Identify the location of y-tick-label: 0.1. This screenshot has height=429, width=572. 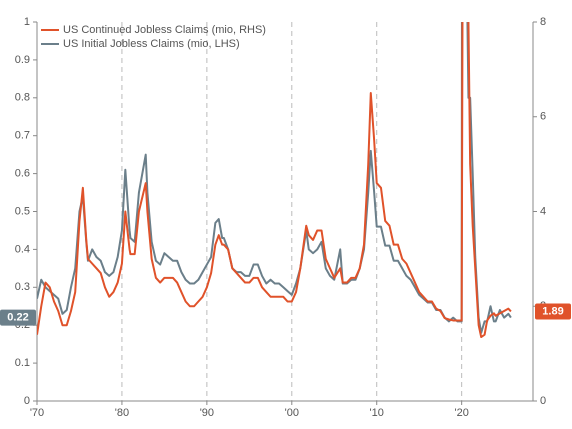
(22, 363).